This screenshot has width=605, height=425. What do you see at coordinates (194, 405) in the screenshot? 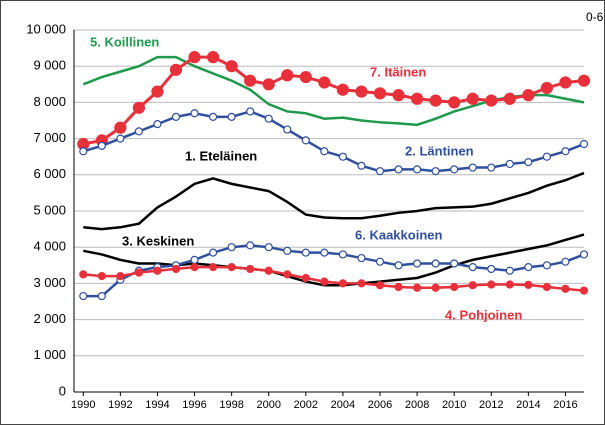
I see `x-tick-label: 1996` at bounding box center [194, 405].